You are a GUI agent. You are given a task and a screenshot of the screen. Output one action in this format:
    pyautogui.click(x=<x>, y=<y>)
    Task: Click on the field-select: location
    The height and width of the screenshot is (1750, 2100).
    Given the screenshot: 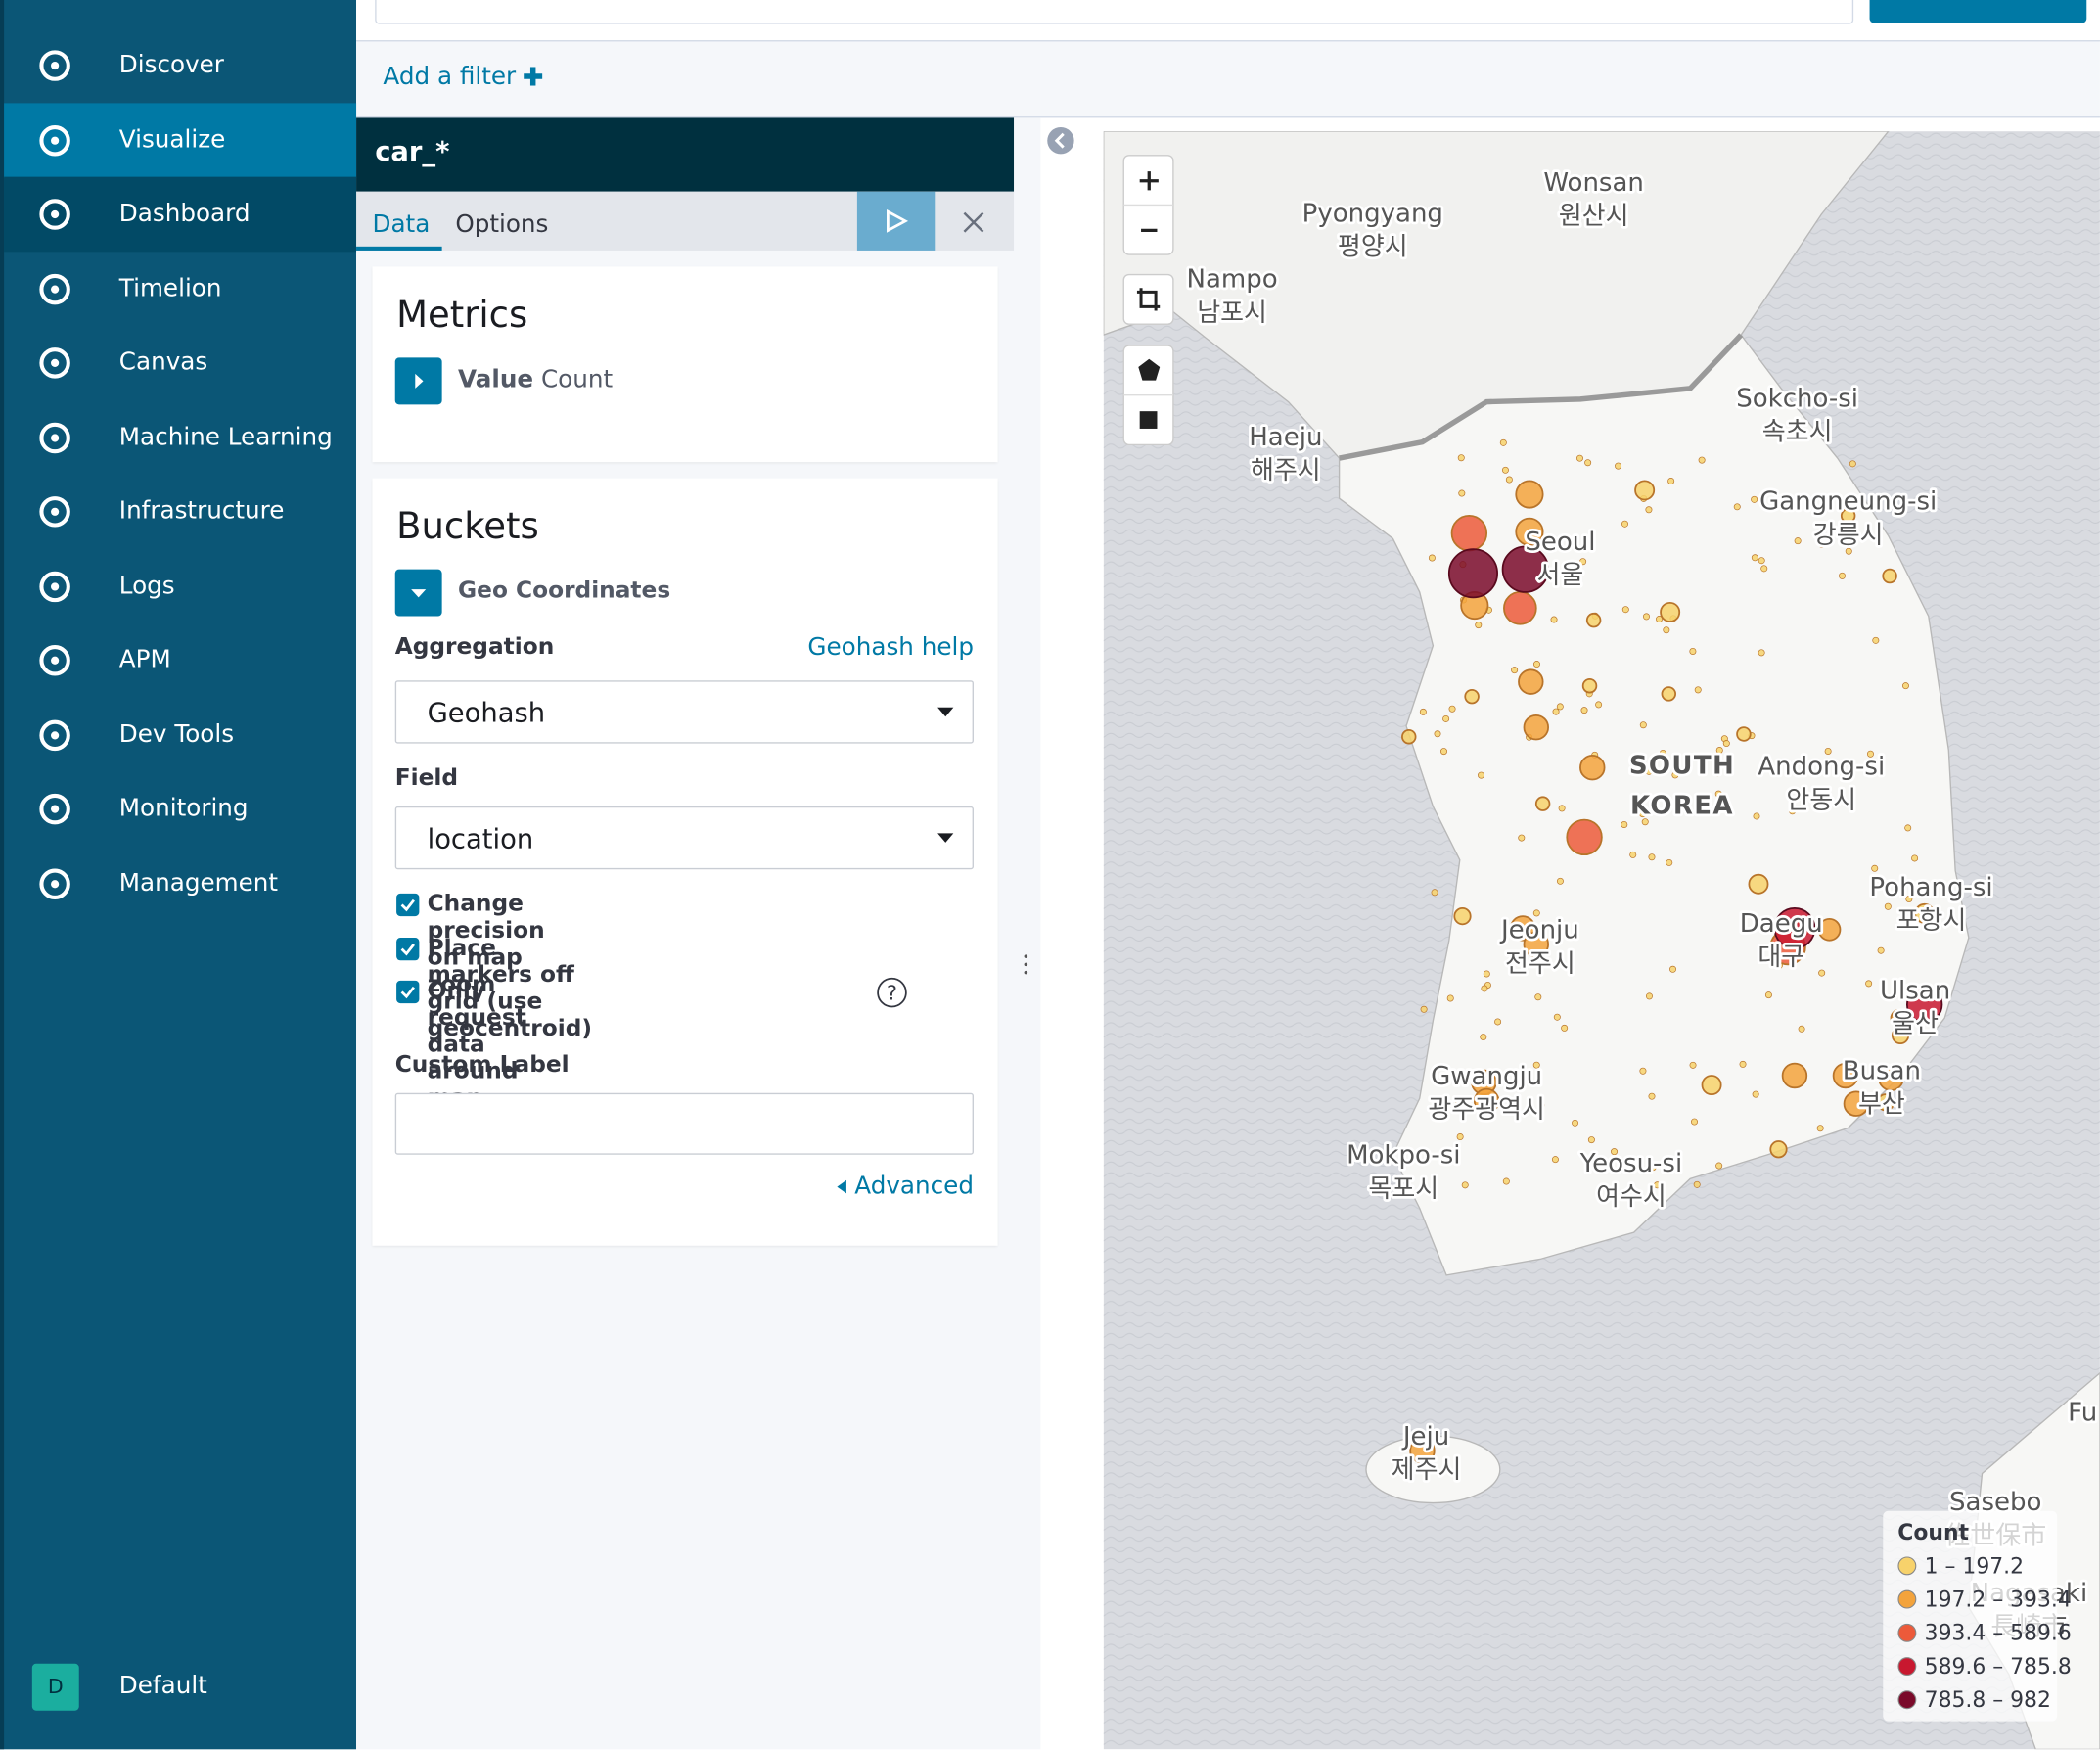 What is the action you would take?
    pyautogui.click(x=684, y=838)
    